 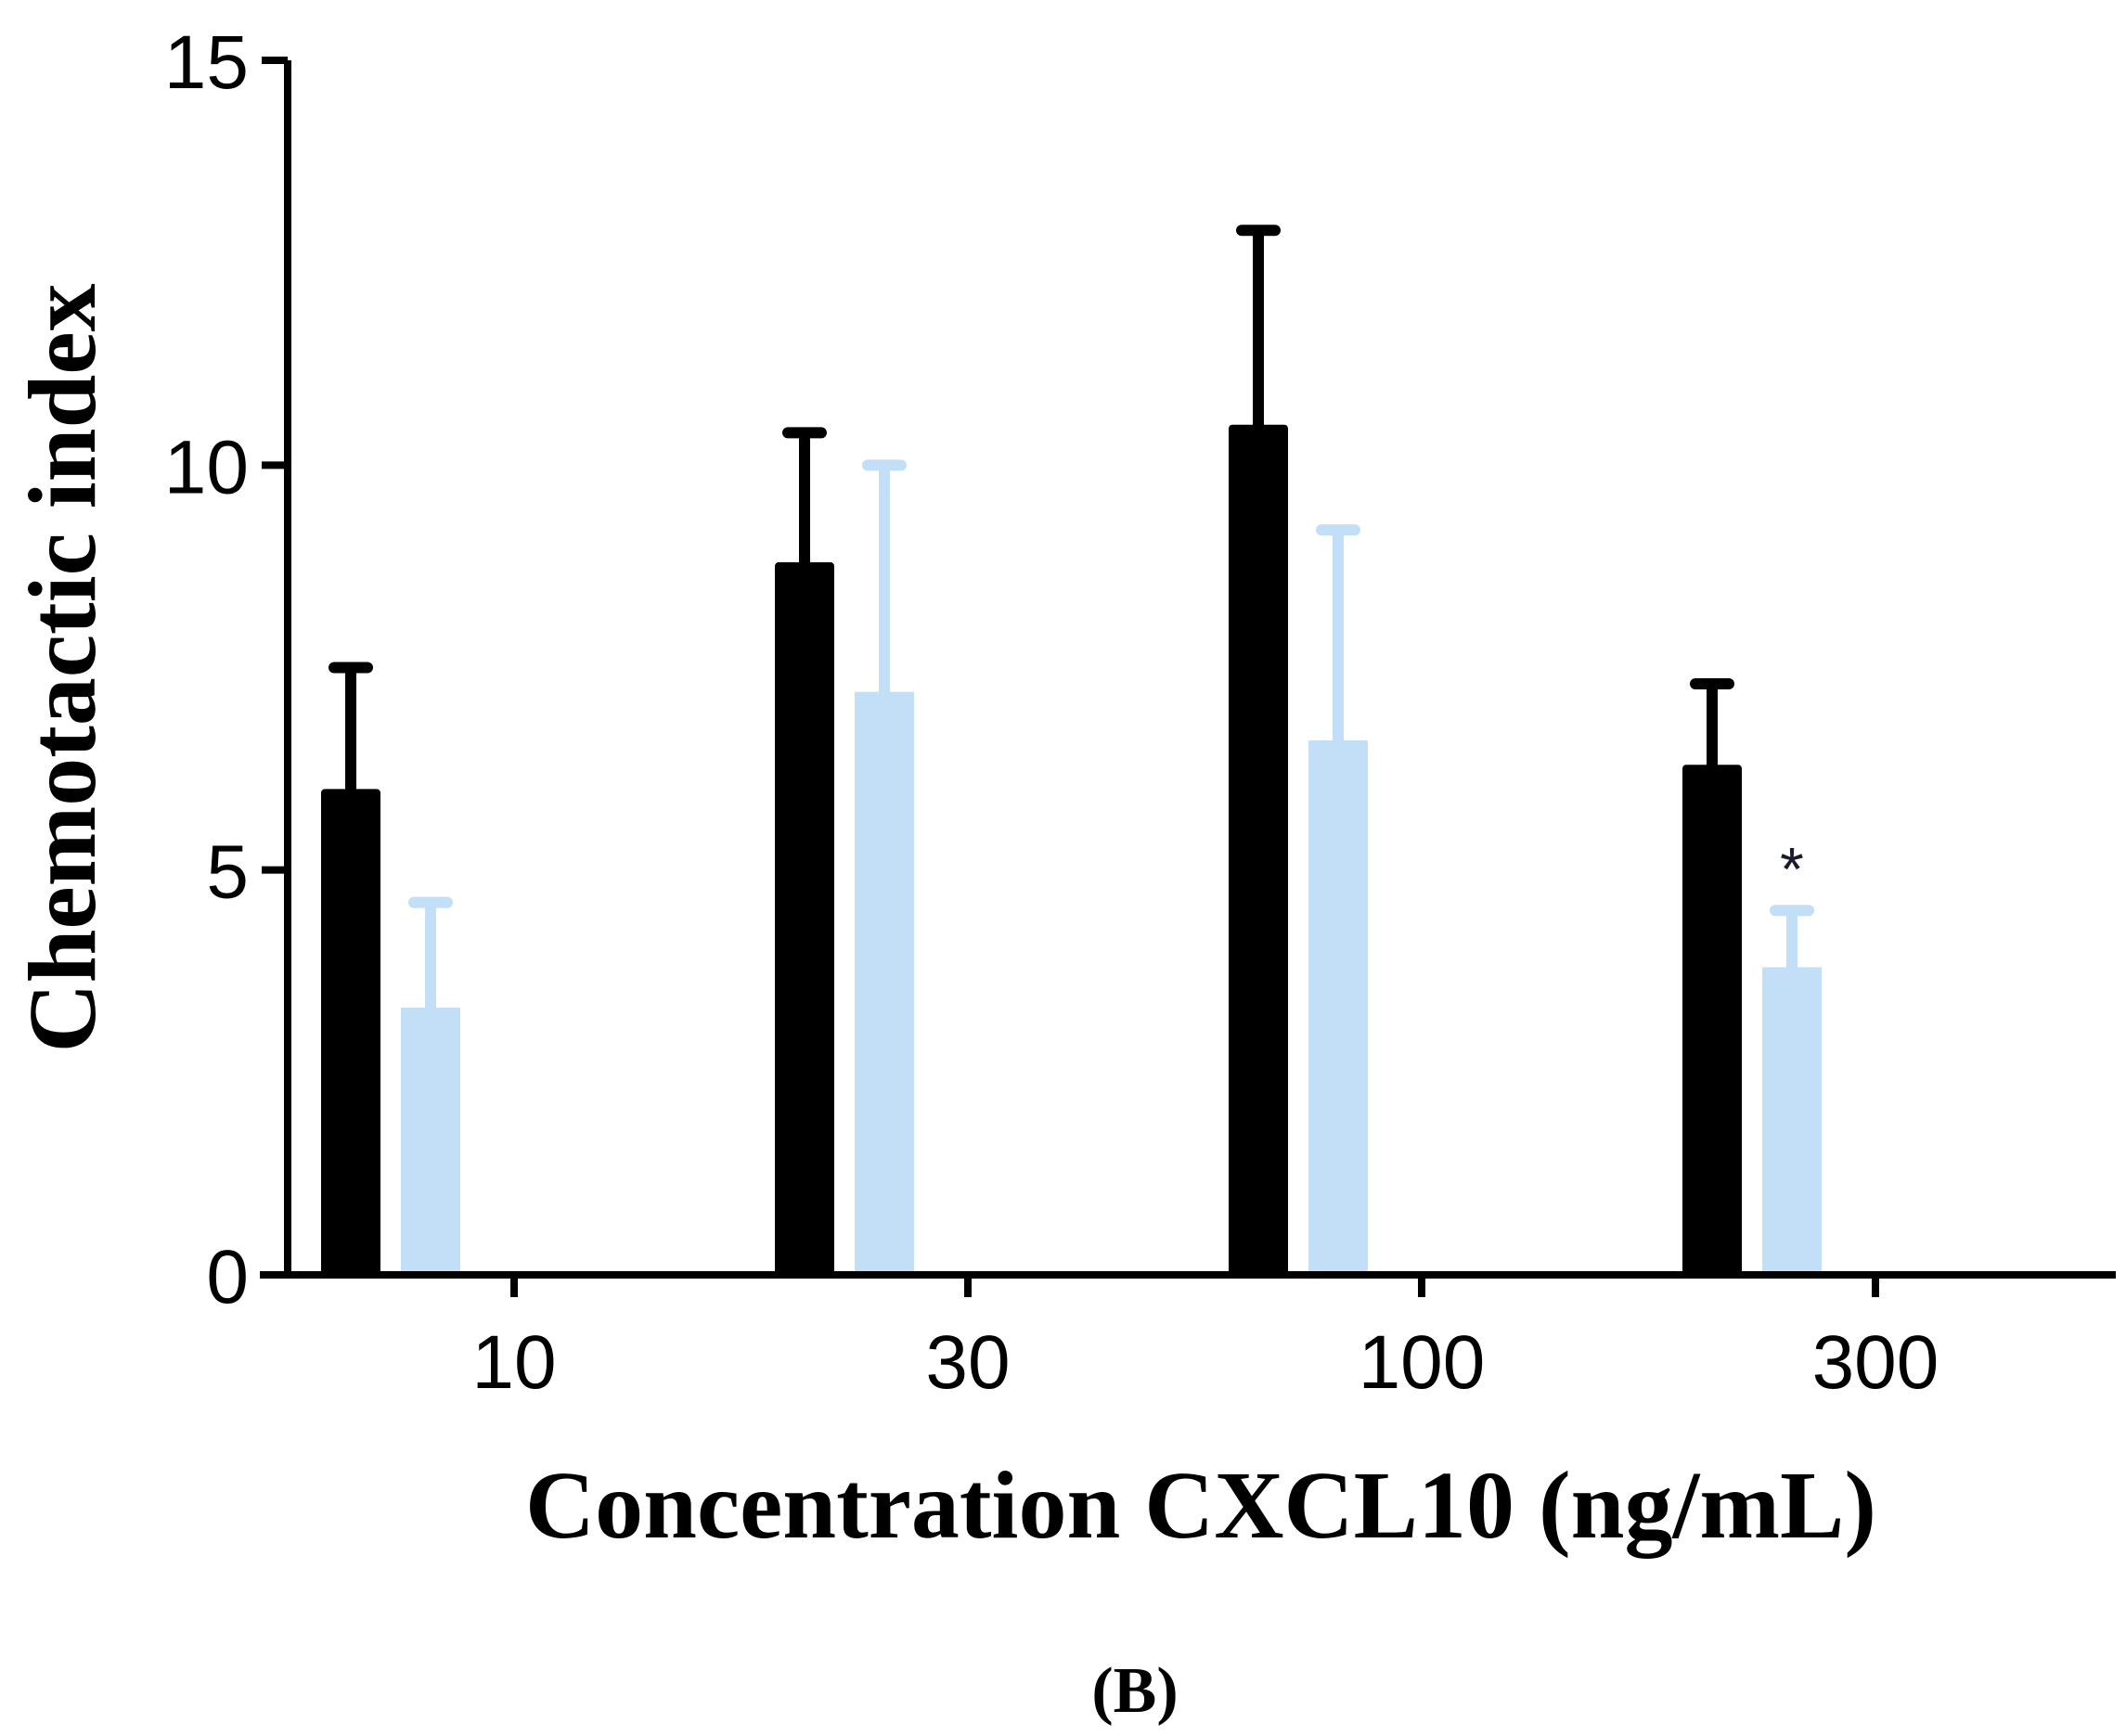 What do you see at coordinates (226, 669) in the screenshot?
I see `y-ticks: 0 5 10 15` at bounding box center [226, 669].